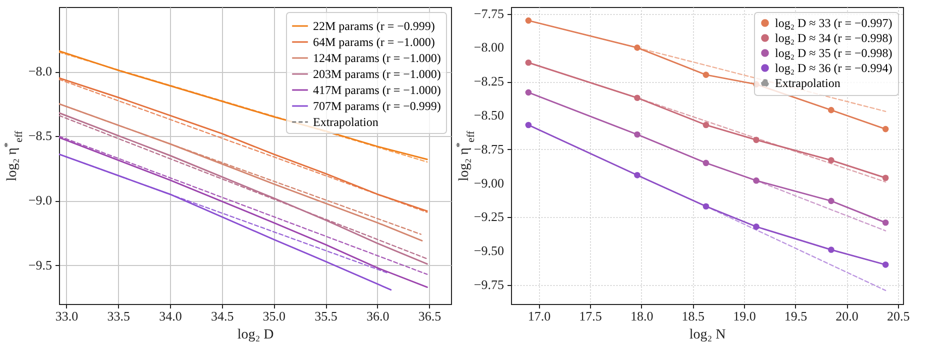  Describe the element at coordinates (744, 316) in the screenshot. I see `x-tick-label: 19.0` at that location.